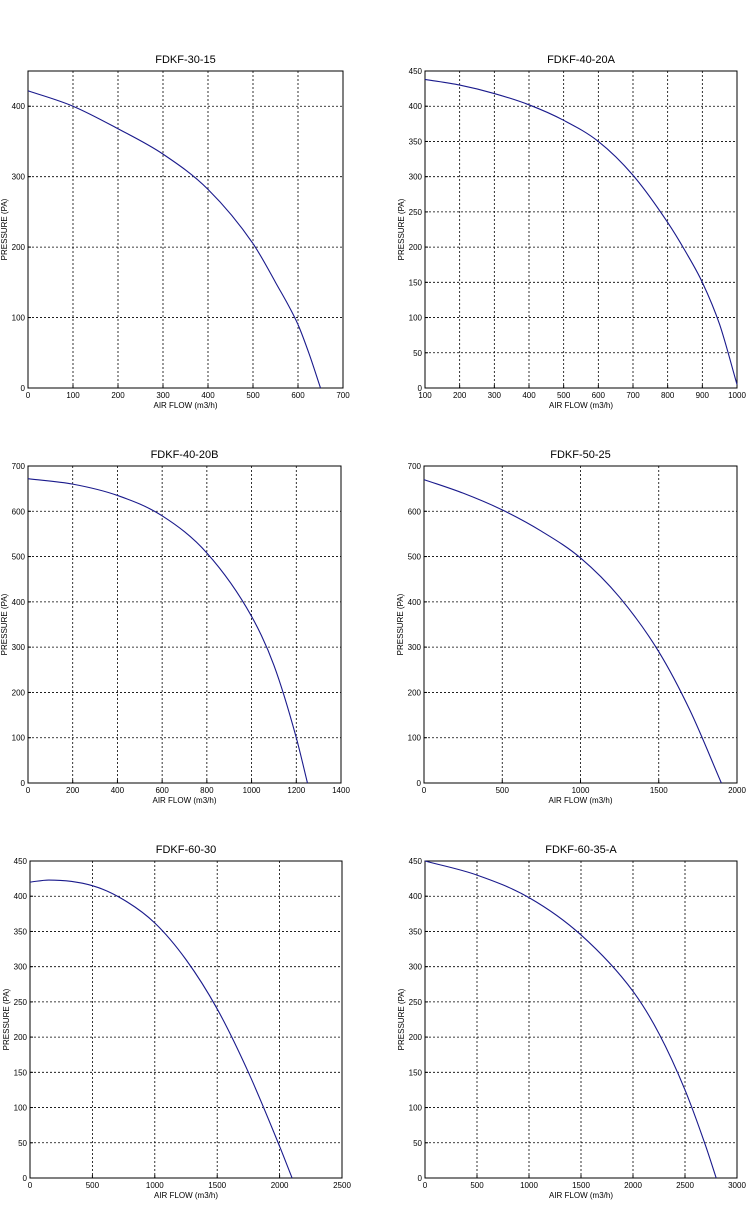  I want to click on x-tick-label: 1200, so click(296, 790).